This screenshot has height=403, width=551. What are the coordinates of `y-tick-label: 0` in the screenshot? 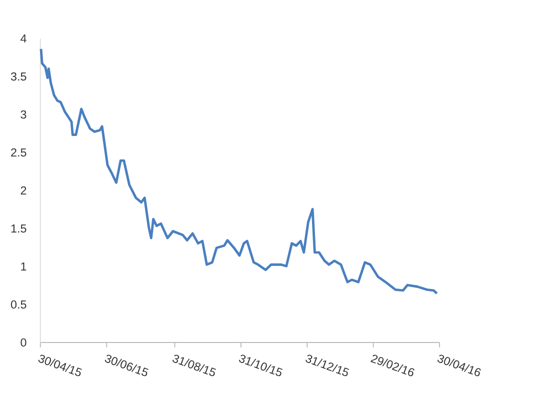 It's located at (24, 343).